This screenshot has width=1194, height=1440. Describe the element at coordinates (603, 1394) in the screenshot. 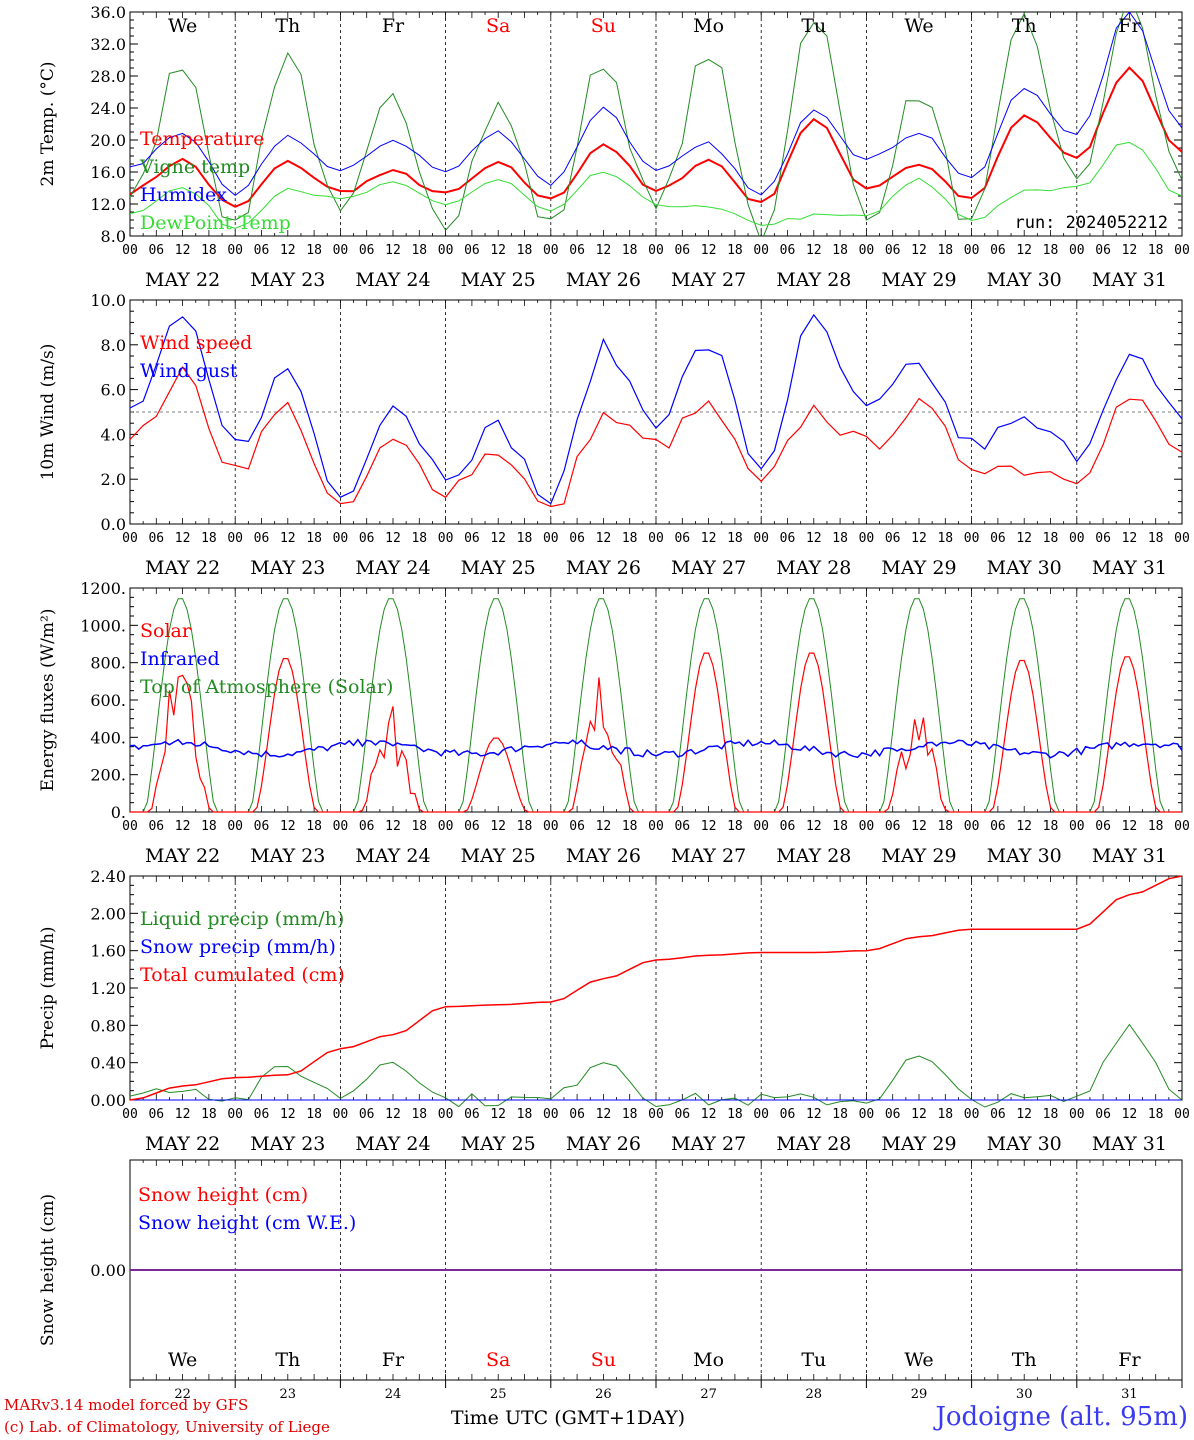

I see `day-number: 26` at that location.